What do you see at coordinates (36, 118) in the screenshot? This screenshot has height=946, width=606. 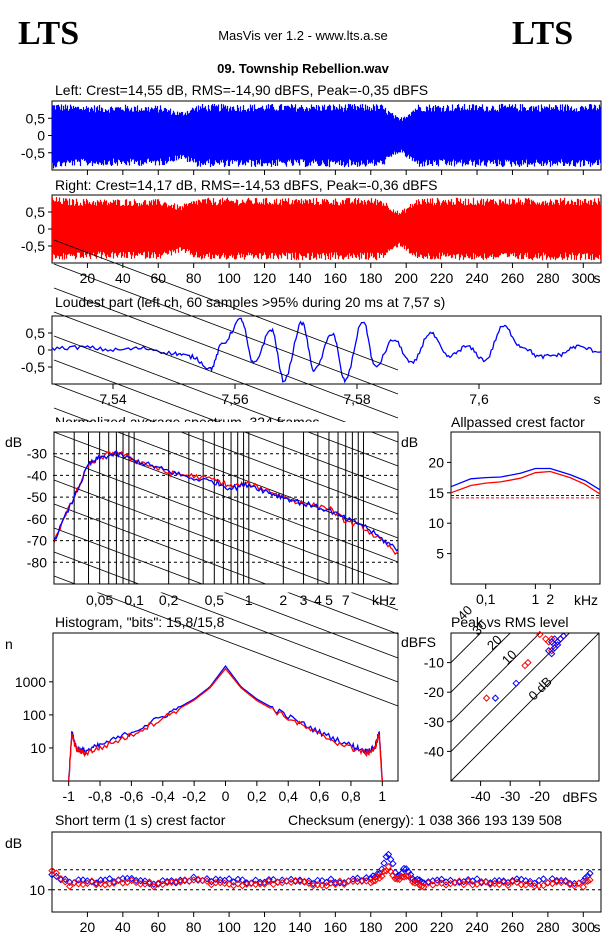 I see `left-wave-y-label: 0,5` at bounding box center [36, 118].